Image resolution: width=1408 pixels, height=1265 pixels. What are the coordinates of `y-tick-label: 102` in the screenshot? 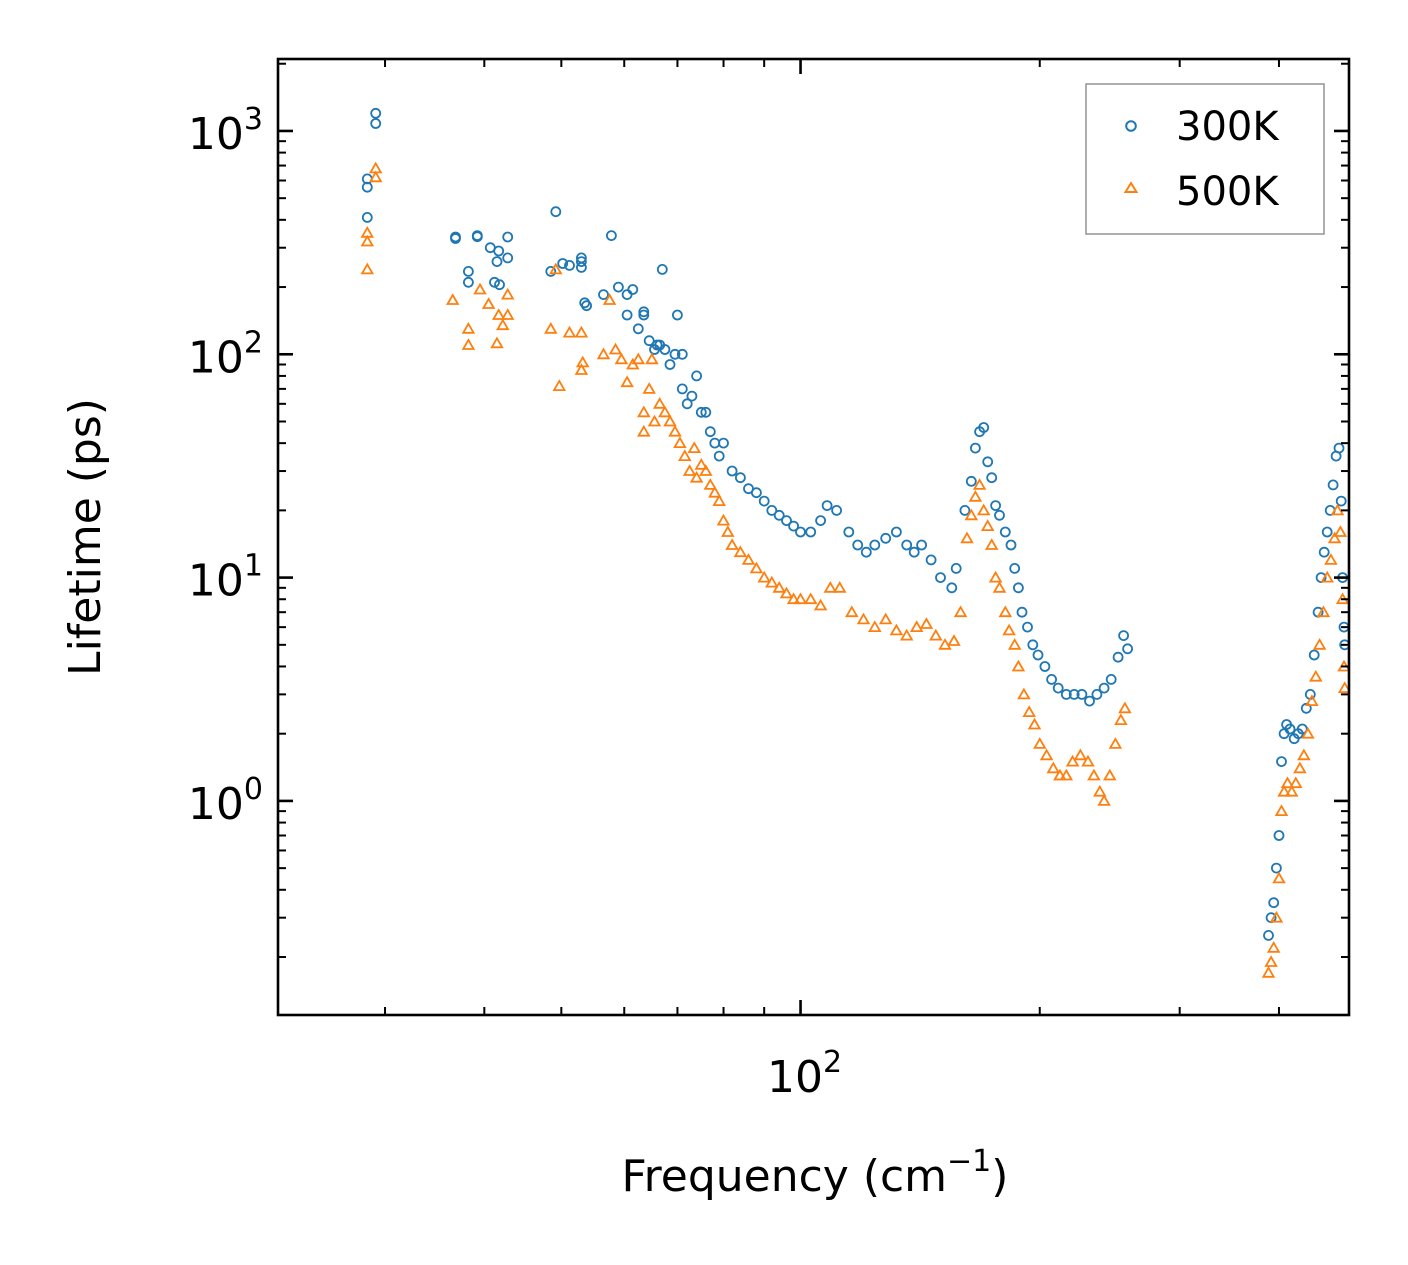 It's located at (225, 354).